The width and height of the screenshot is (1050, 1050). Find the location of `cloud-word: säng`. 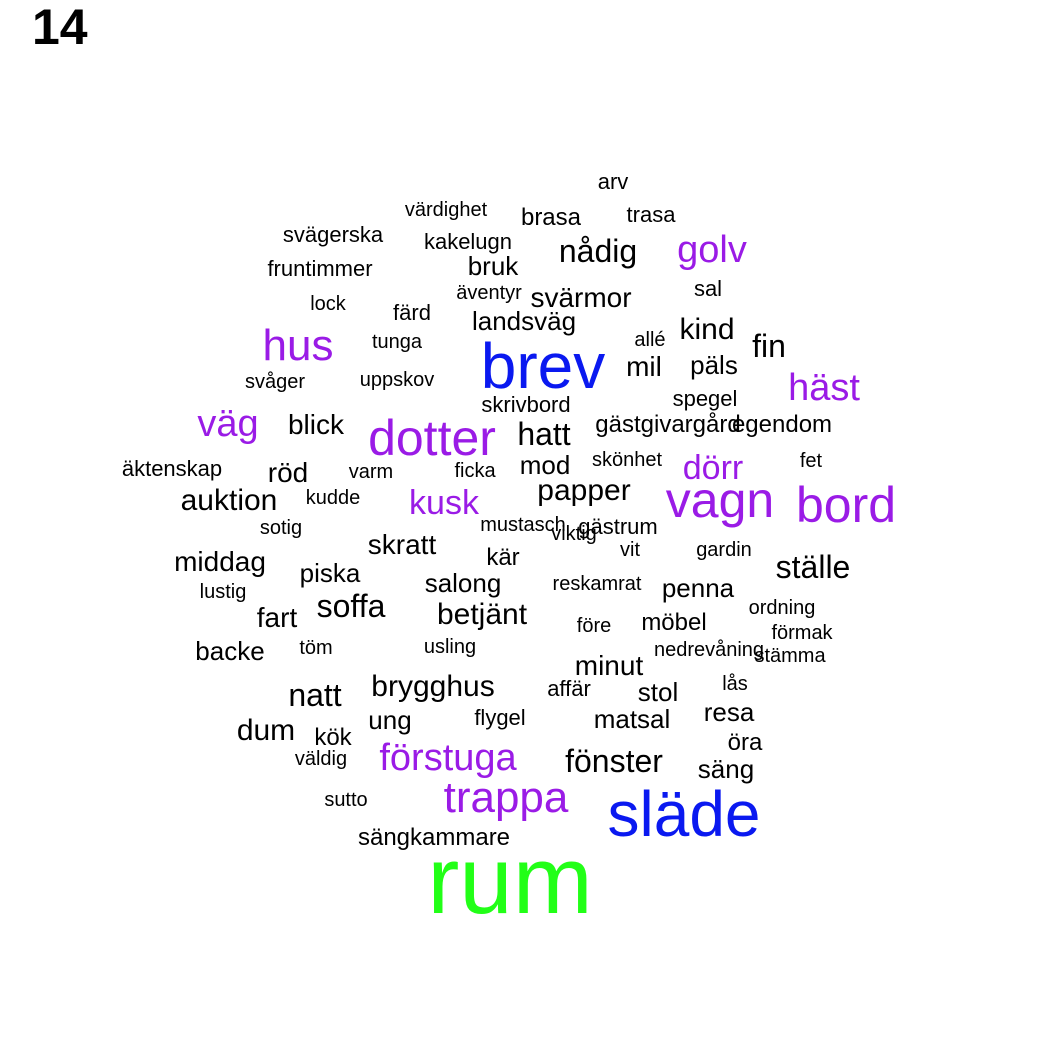

cloud-word: säng is located at coordinates (726, 769).